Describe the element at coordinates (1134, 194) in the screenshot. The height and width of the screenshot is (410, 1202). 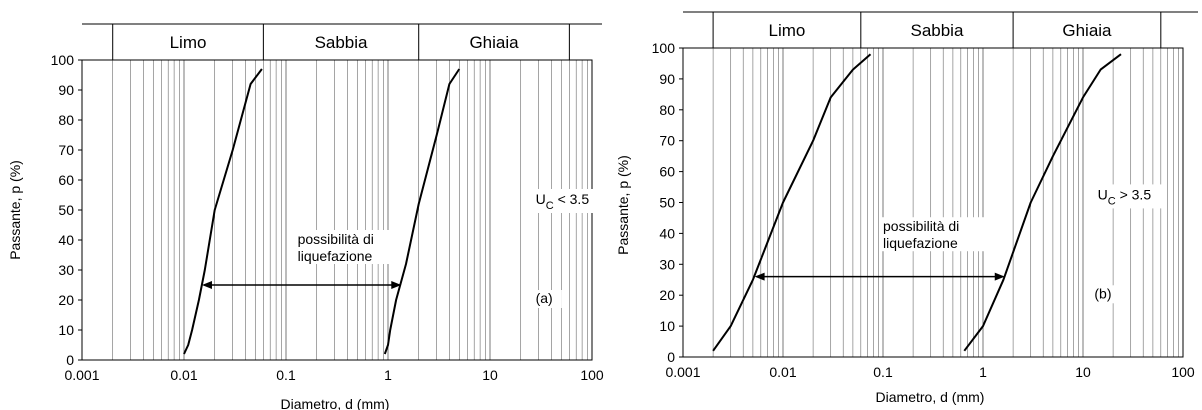
I see `uc-condition: > 3.5` at that location.